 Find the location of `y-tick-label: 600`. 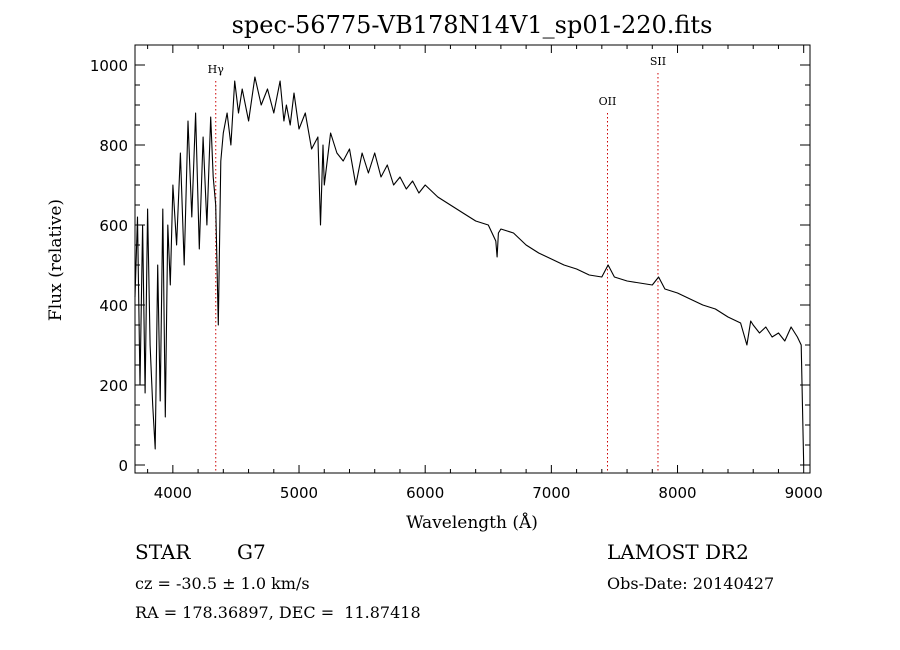

y-tick-label: 600 is located at coordinates (113, 226).